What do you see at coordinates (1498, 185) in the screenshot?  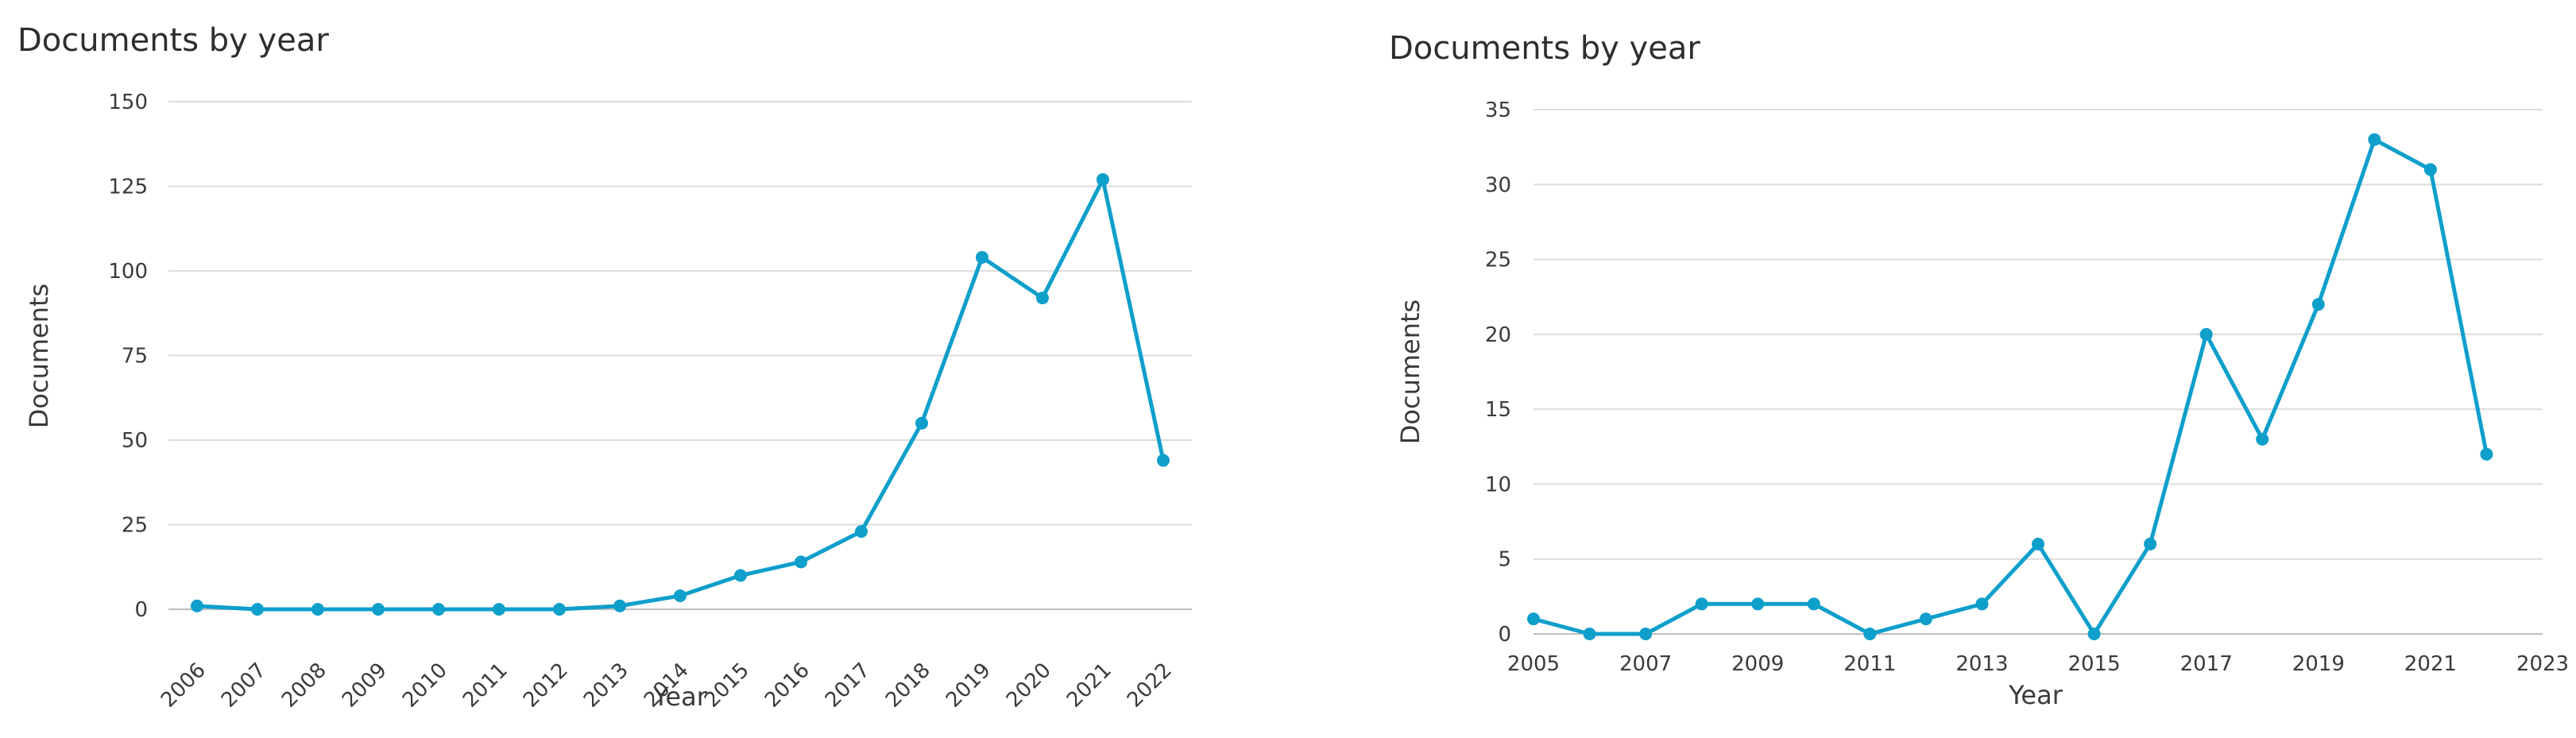 I see `y-tick-label: 30` at bounding box center [1498, 185].